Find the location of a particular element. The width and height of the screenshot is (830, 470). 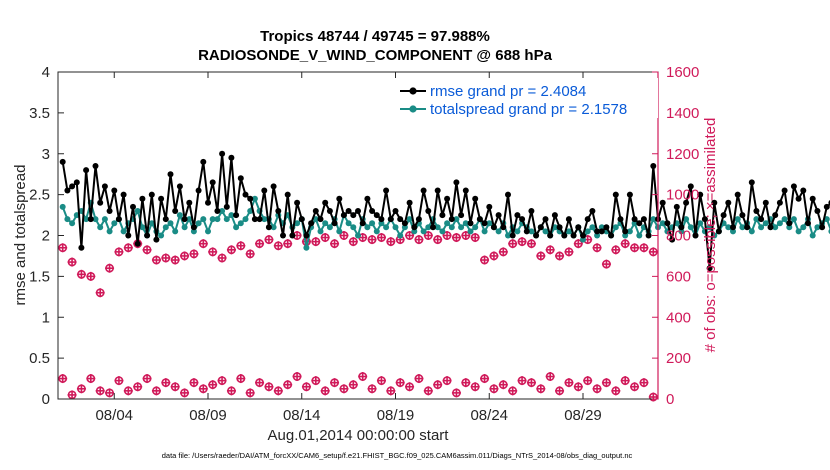

legend-spread-marker is located at coordinates (413, 109).